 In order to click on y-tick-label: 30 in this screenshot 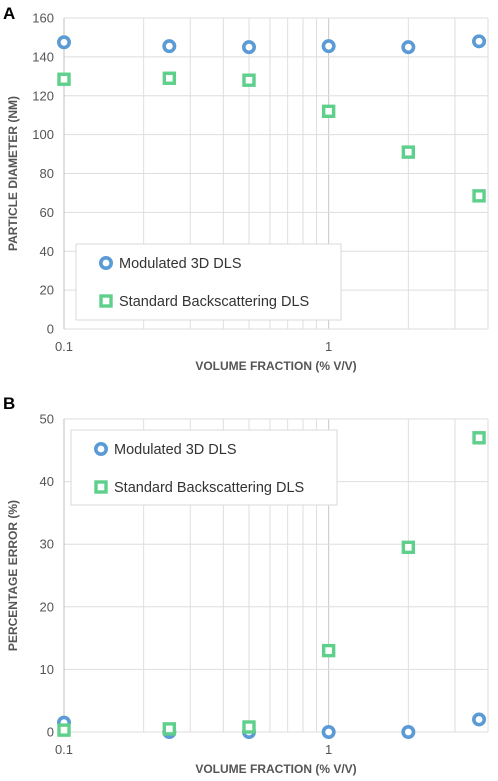, I will do `click(47, 544)`.